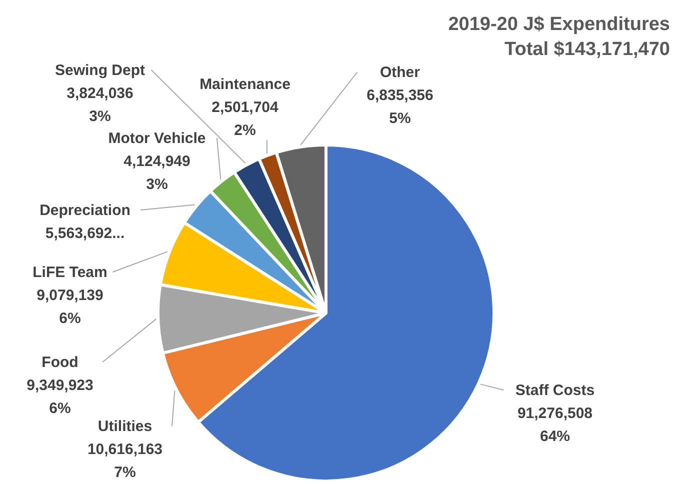  What do you see at coordinates (555, 425) in the screenshot?
I see `data-label: 91,276,508 64%` at bounding box center [555, 425].